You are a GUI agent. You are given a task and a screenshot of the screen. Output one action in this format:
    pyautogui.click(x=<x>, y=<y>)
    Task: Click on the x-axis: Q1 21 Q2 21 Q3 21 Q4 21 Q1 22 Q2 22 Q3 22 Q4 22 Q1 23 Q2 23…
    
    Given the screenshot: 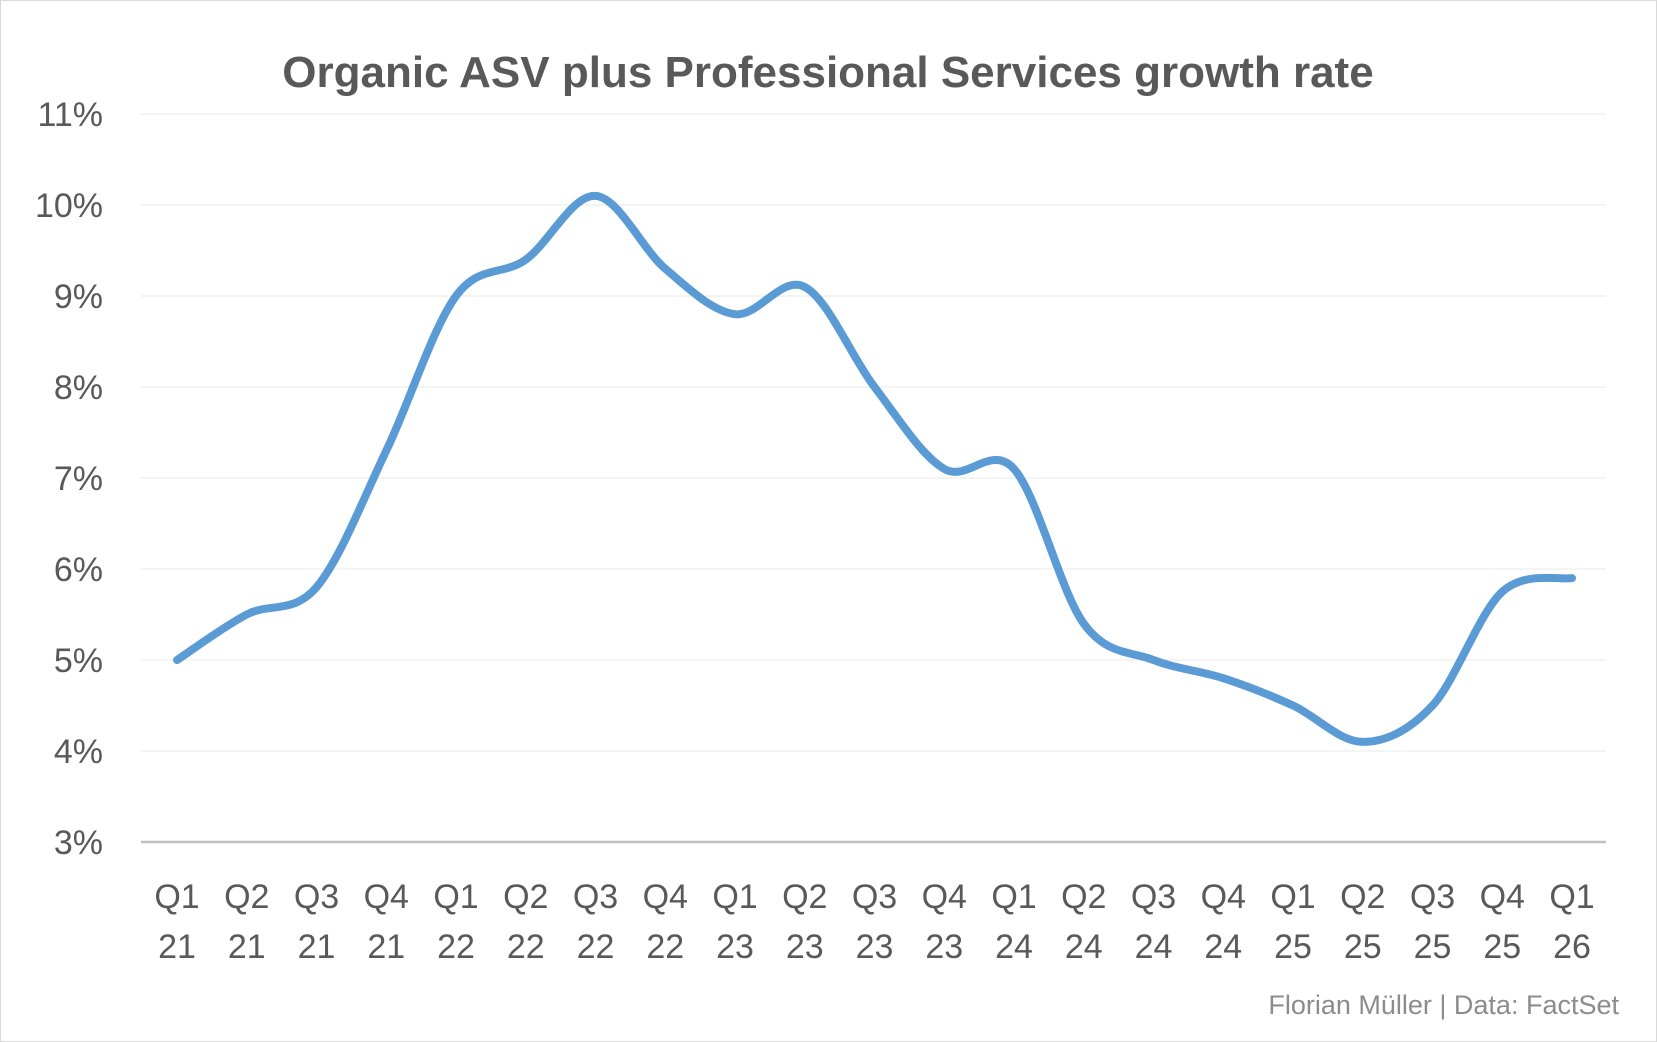 What is the action you would take?
    pyautogui.click(x=874, y=922)
    